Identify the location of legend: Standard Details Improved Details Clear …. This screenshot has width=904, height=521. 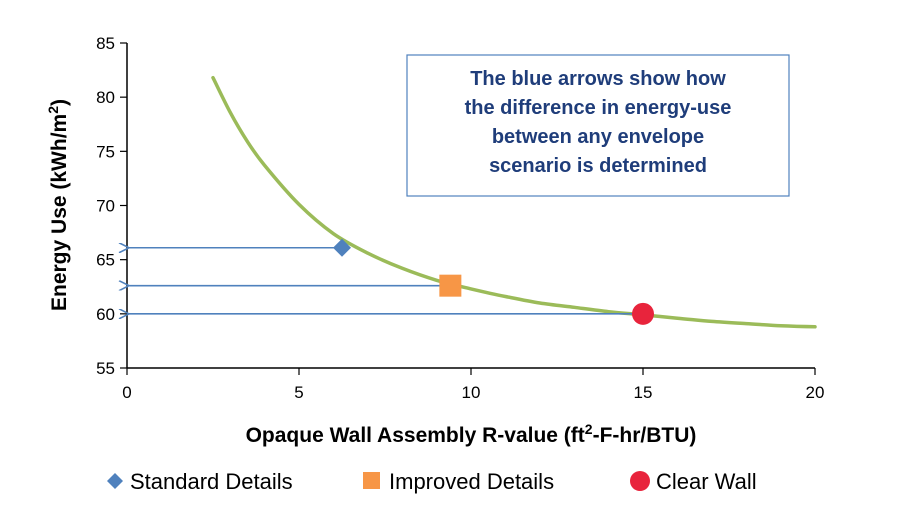
(432, 481).